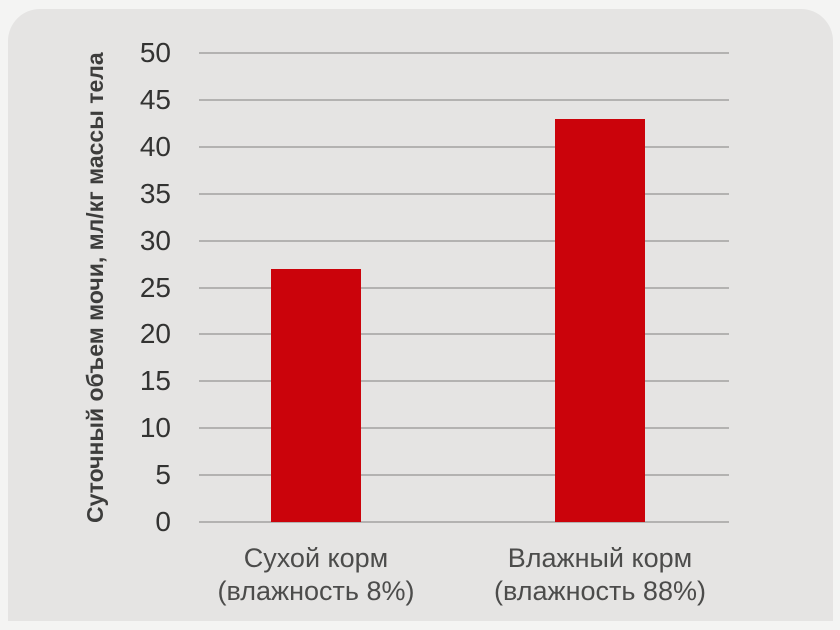  What do you see at coordinates (163, 521) in the screenshot?
I see `y-tick-label: 0` at bounding box center [163, 521].